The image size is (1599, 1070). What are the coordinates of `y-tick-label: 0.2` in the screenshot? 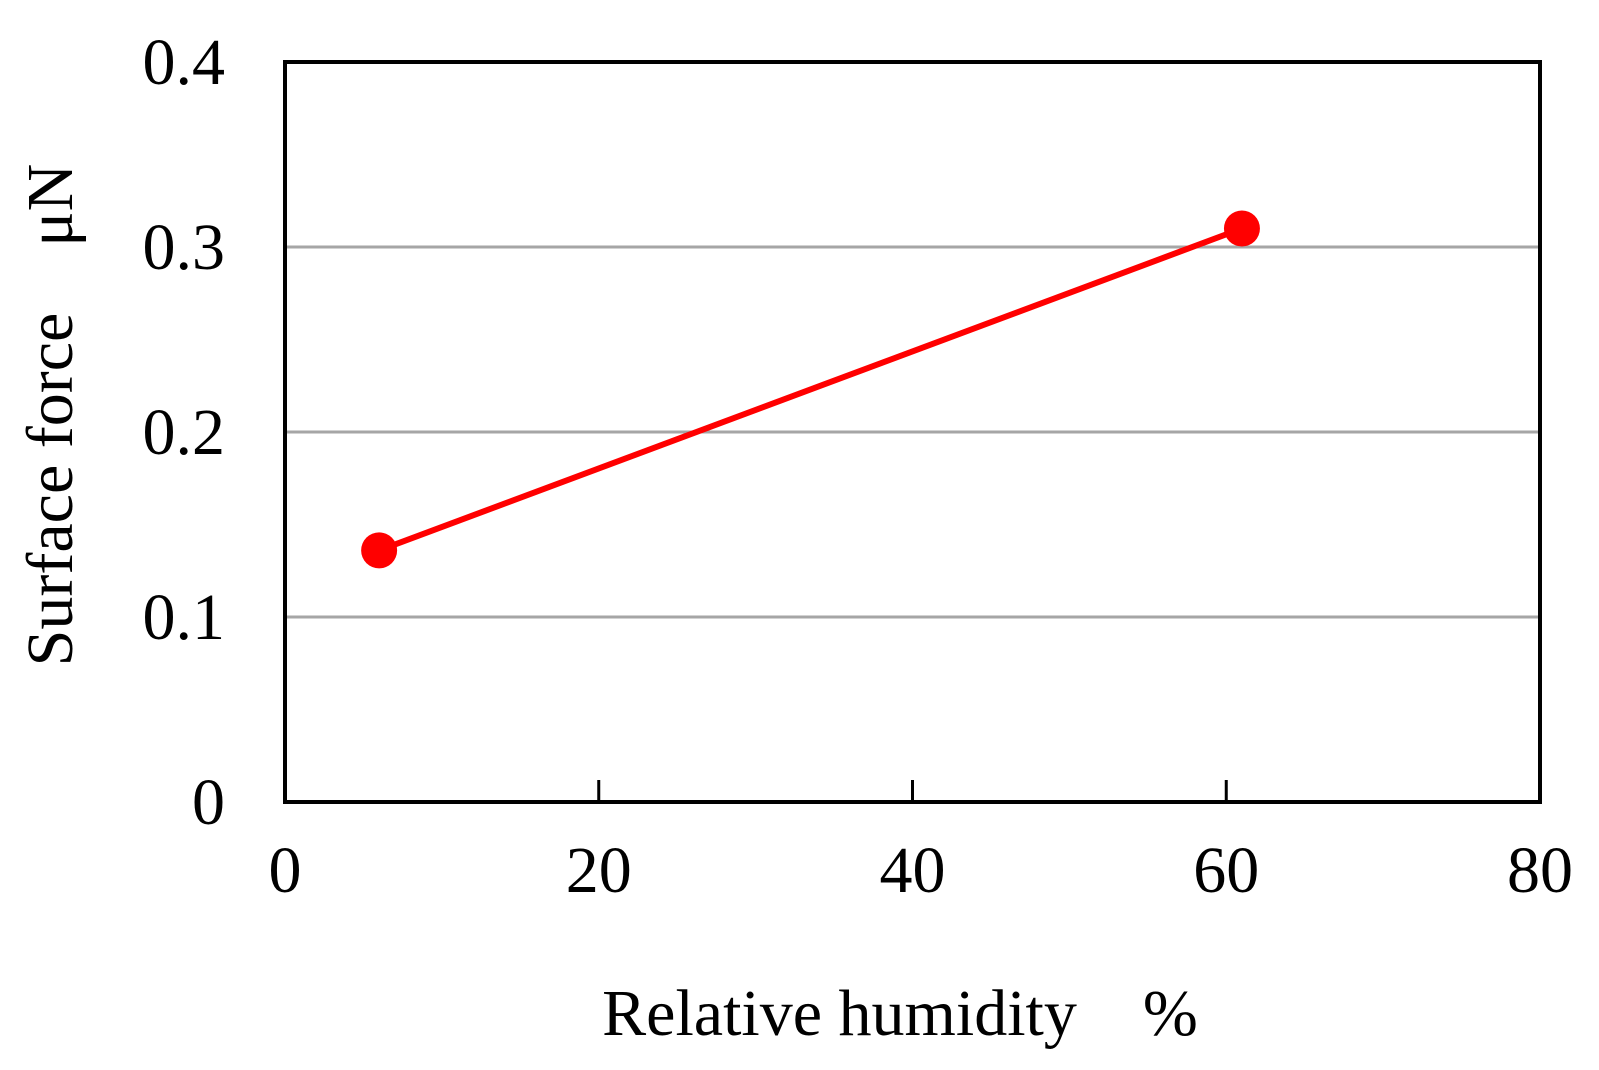 It's located at (184, 432).